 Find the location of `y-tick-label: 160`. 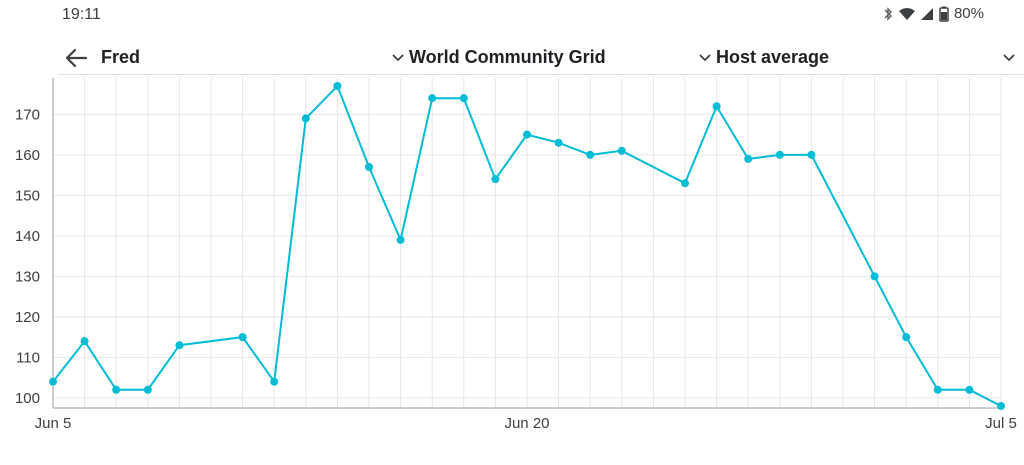

y-tick-label: 160 is located at coordinates (27, 155).